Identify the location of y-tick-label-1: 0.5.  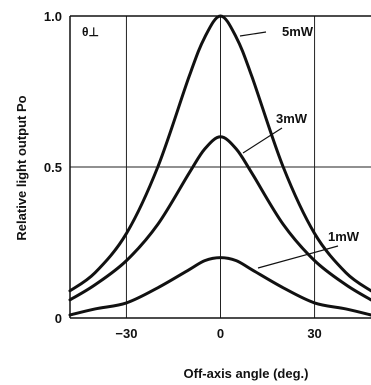
(53, 167).